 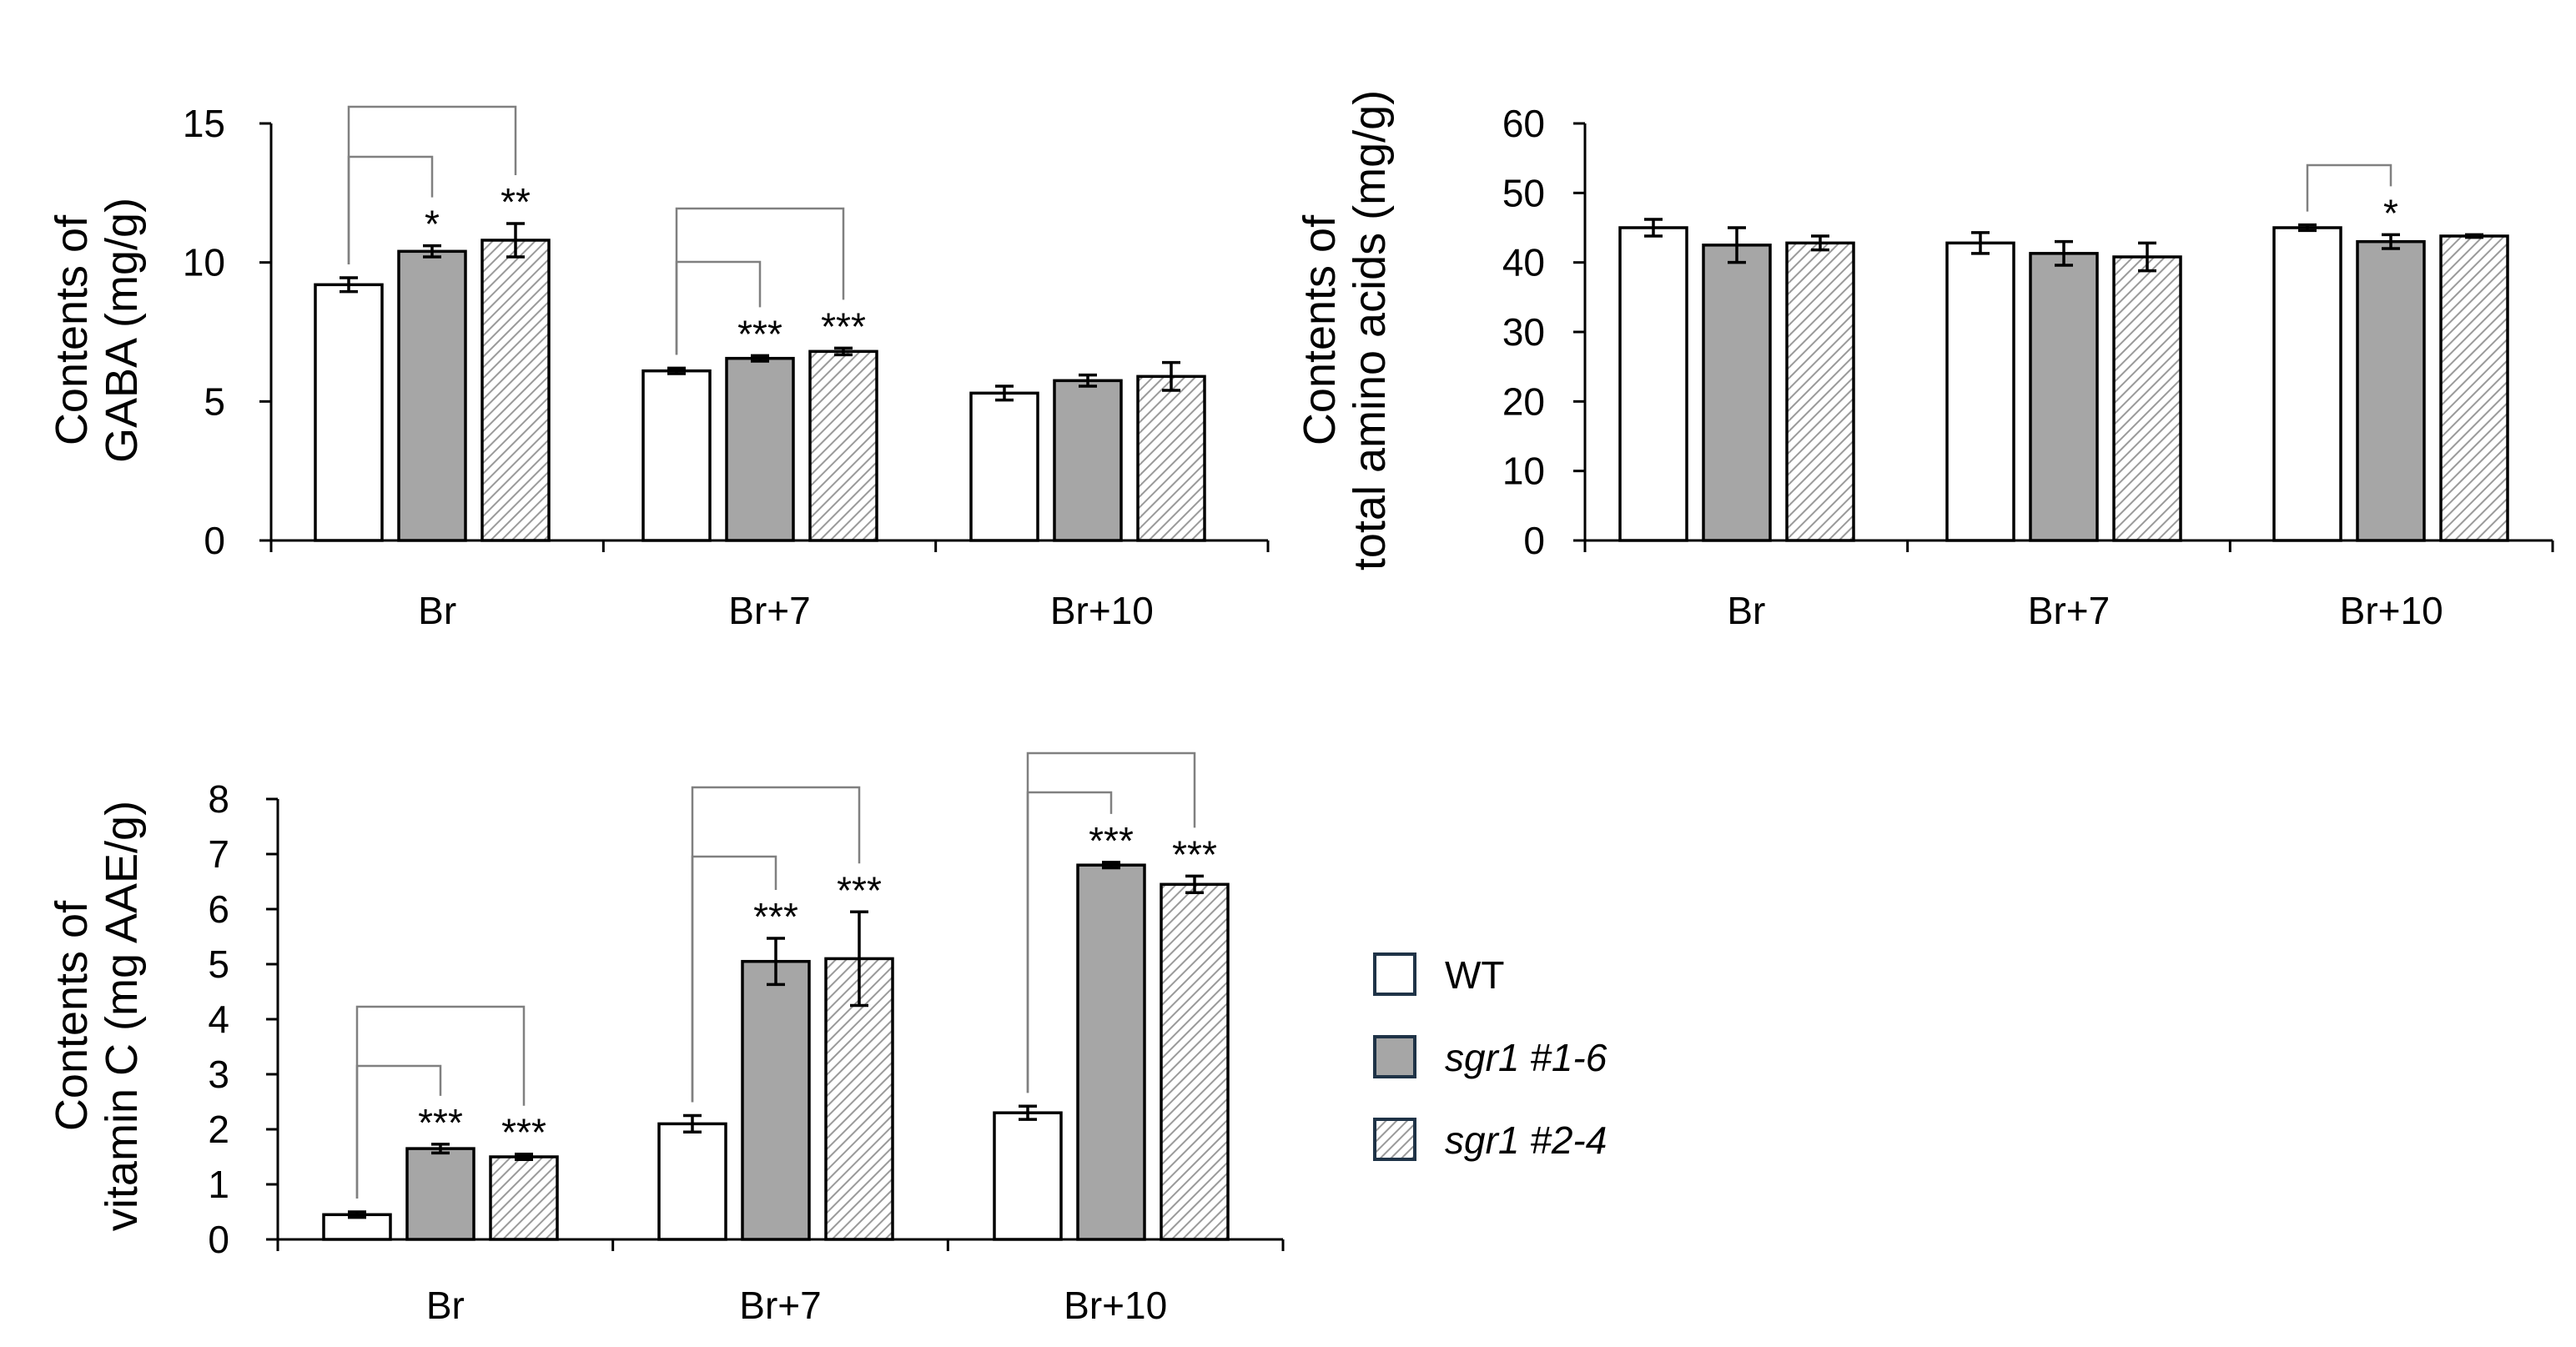 I want to click on y-tick-label: 15, so click(x=204, y=123).